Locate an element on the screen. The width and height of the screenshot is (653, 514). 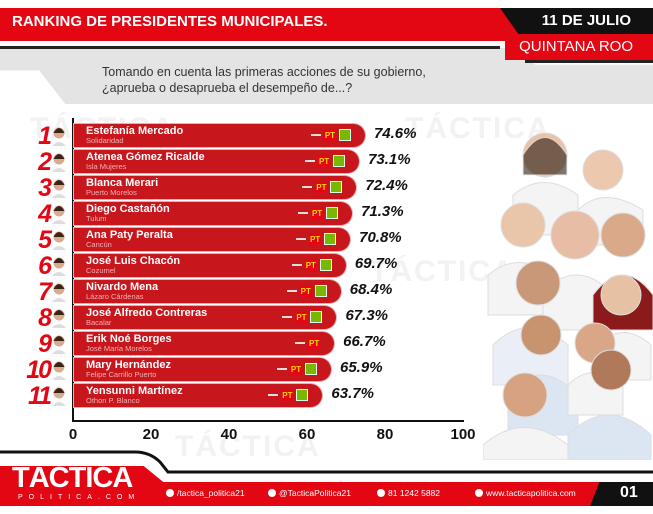
bar: Mary Hernández Felipe Carrillo Puerto PT is located at coordinates (202, 369).